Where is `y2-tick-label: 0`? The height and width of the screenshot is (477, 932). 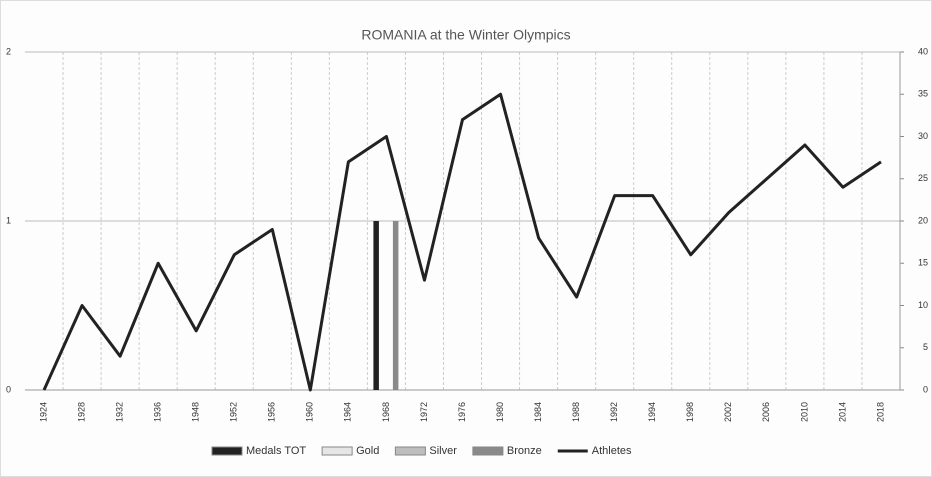 y2-tick-label: 0 is located at coordinates (925, 389).